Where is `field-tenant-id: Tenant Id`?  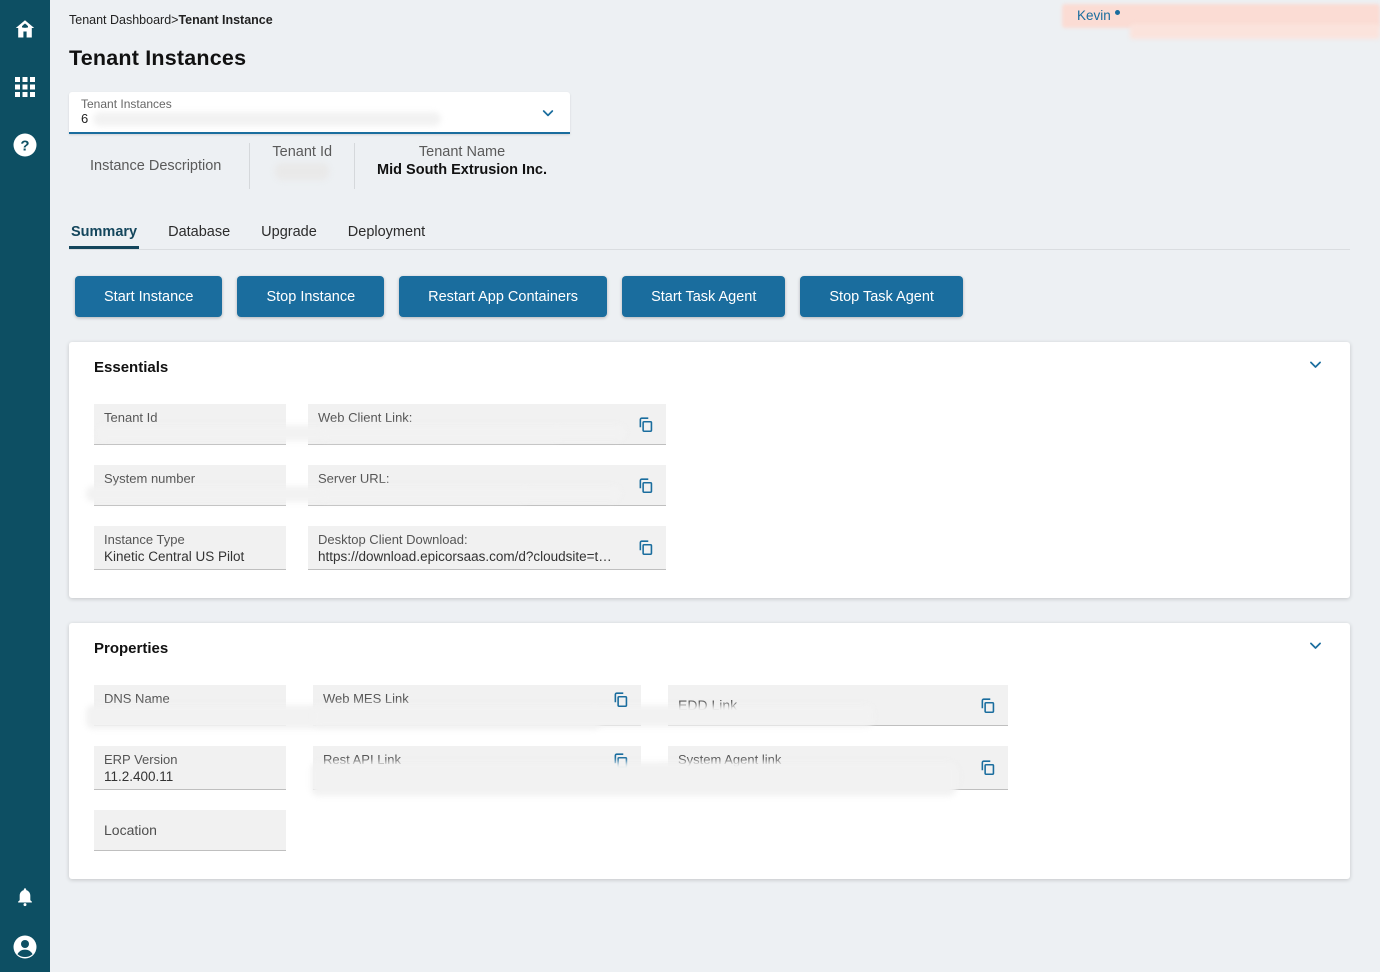
field-tenant-id: Tenant Id is located at coordinates (328, 424).